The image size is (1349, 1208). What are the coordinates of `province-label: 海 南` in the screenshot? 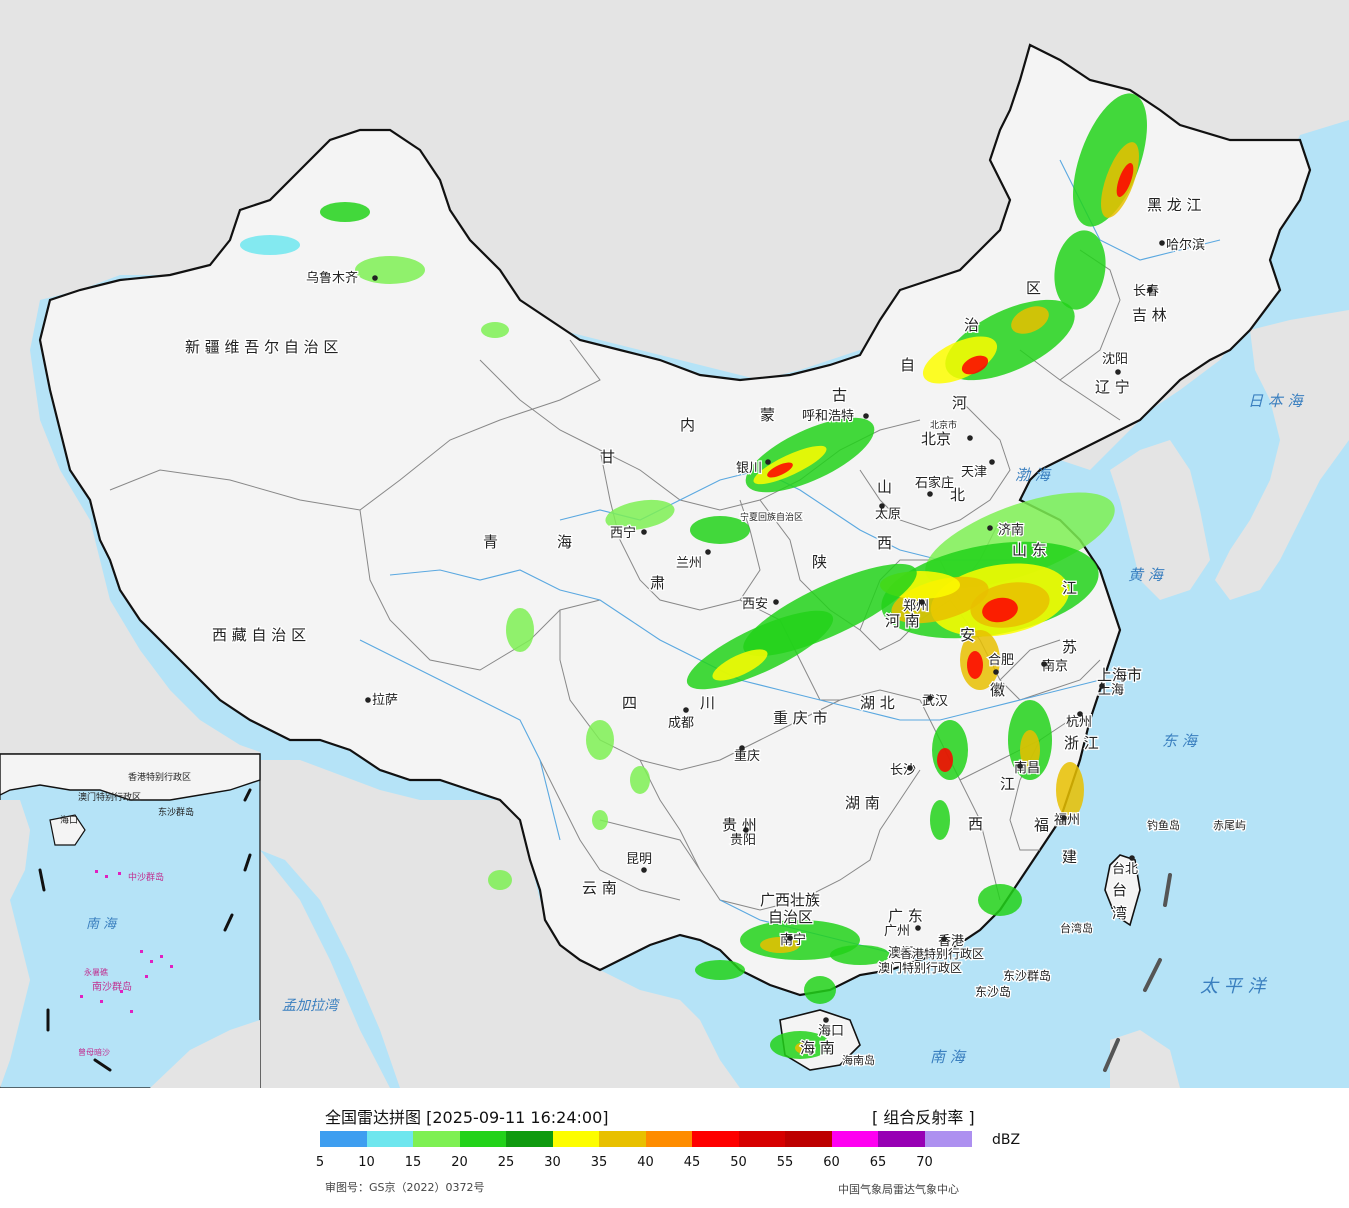 It's located at (817, 1048).